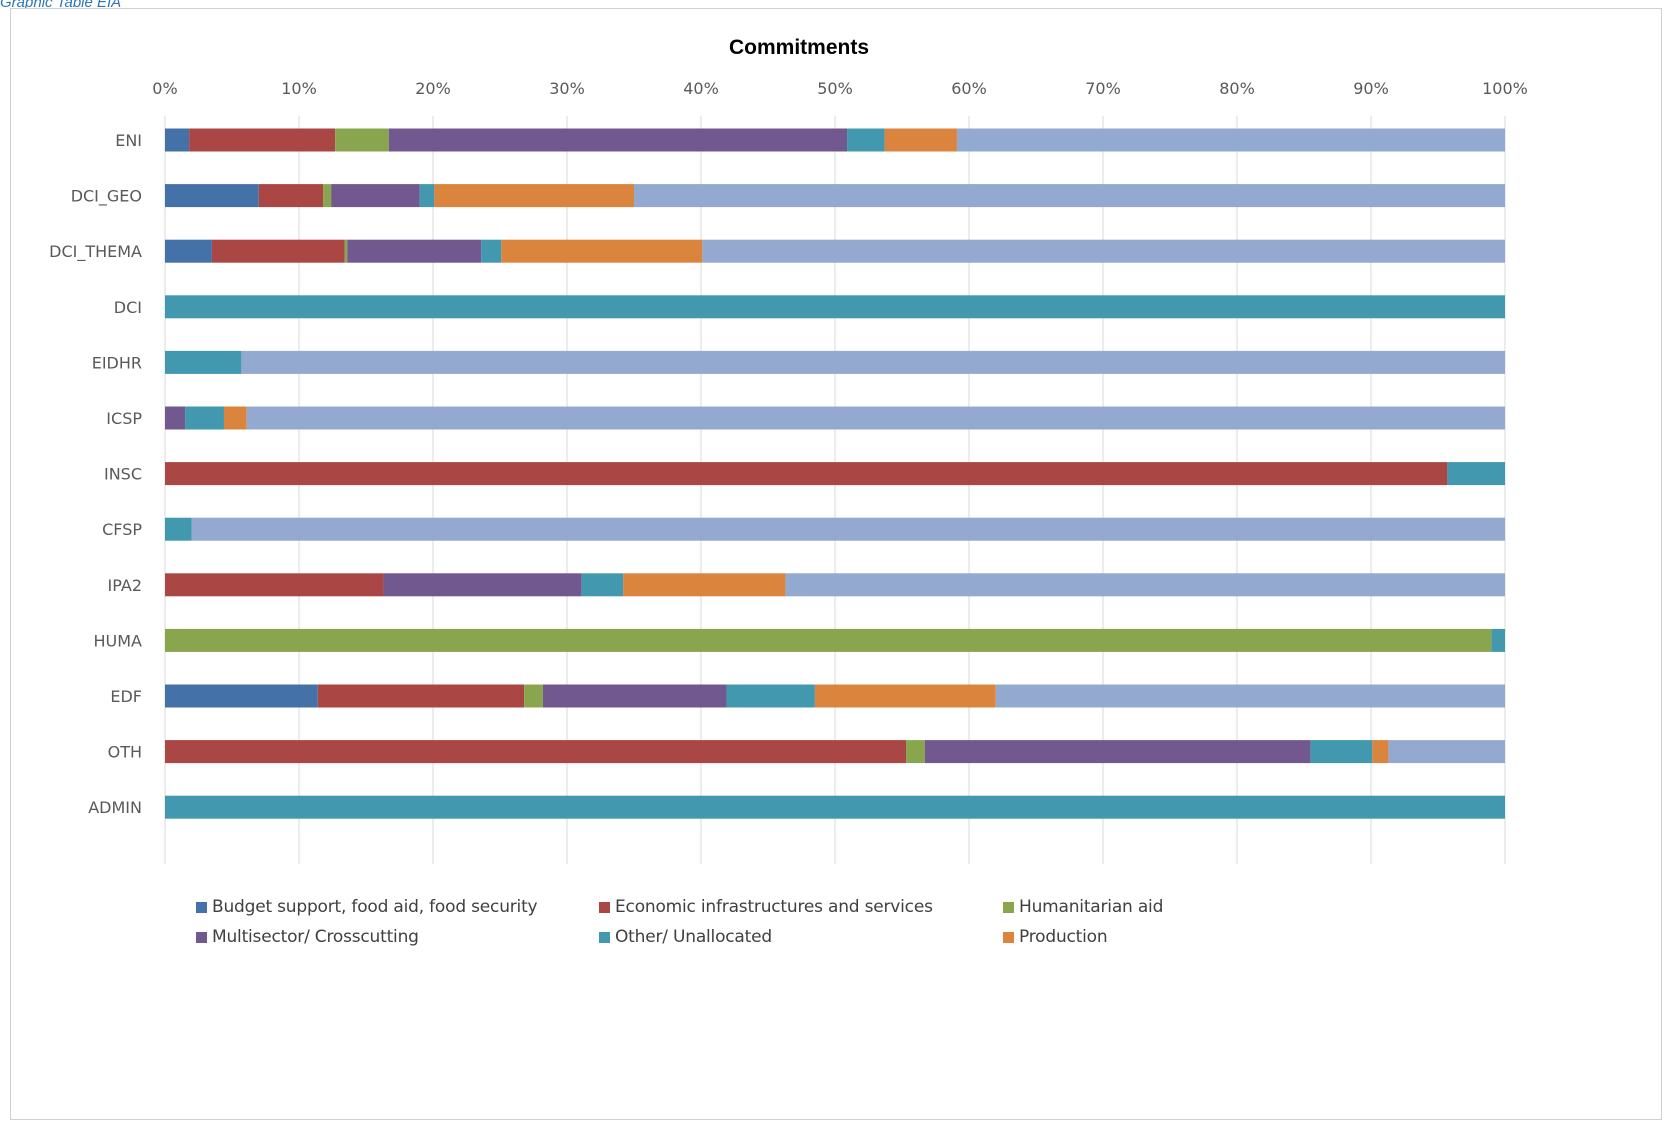  Describe the element at coordinates (835, 88) in the screenshot. I see `x-tick-label: 50%` at that location.